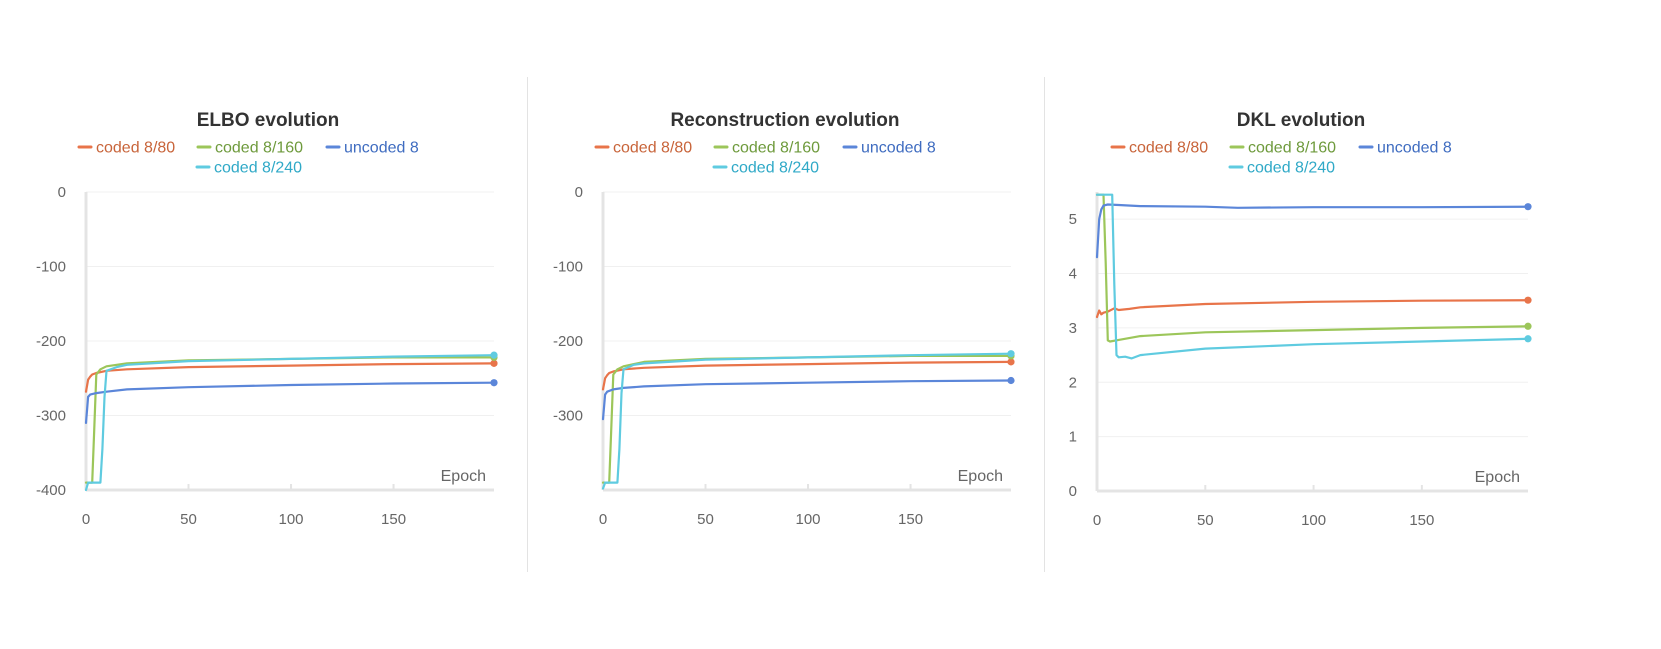  I want to click on y-tick-label: 3, so click(1073, 328).